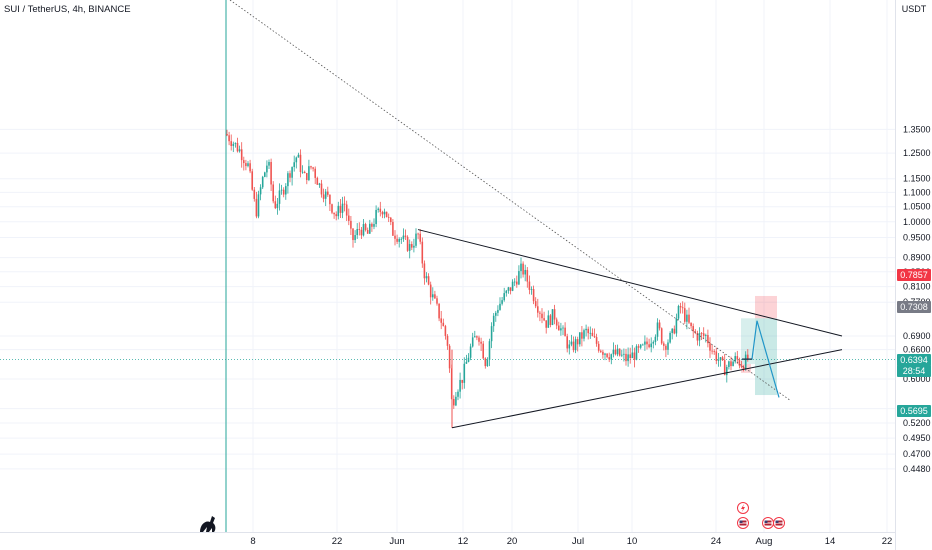 This screenshot has width=932, height=550. Describe the element at coordinates (917, 336) in the screenshot. I see `price-tick-label: 0.6900` at that location.